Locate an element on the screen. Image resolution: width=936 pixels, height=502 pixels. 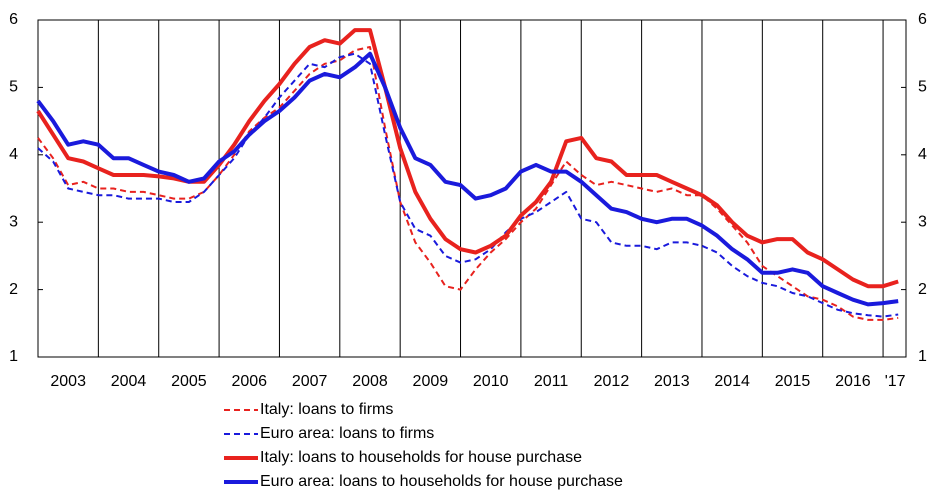
x-tick-label: 2003 is located at coordinates (68, 381).